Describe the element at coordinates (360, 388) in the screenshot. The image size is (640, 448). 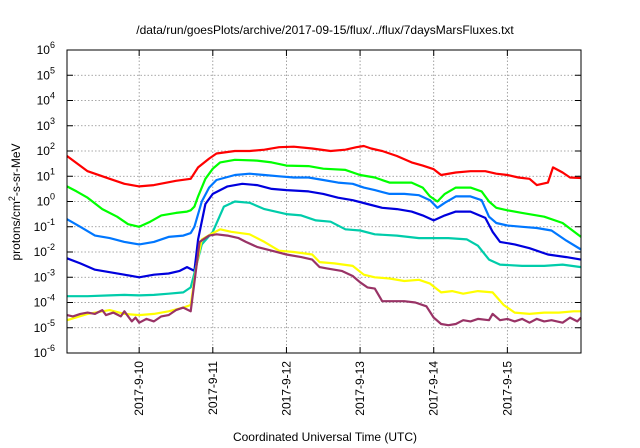
I see `x-tick-label: 2017-9-13` at that location.